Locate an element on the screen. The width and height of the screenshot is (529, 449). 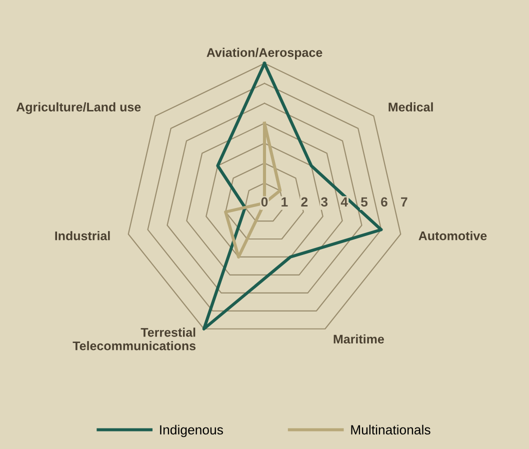
legend-label: Multinationals is located at coordinates (390, 429).